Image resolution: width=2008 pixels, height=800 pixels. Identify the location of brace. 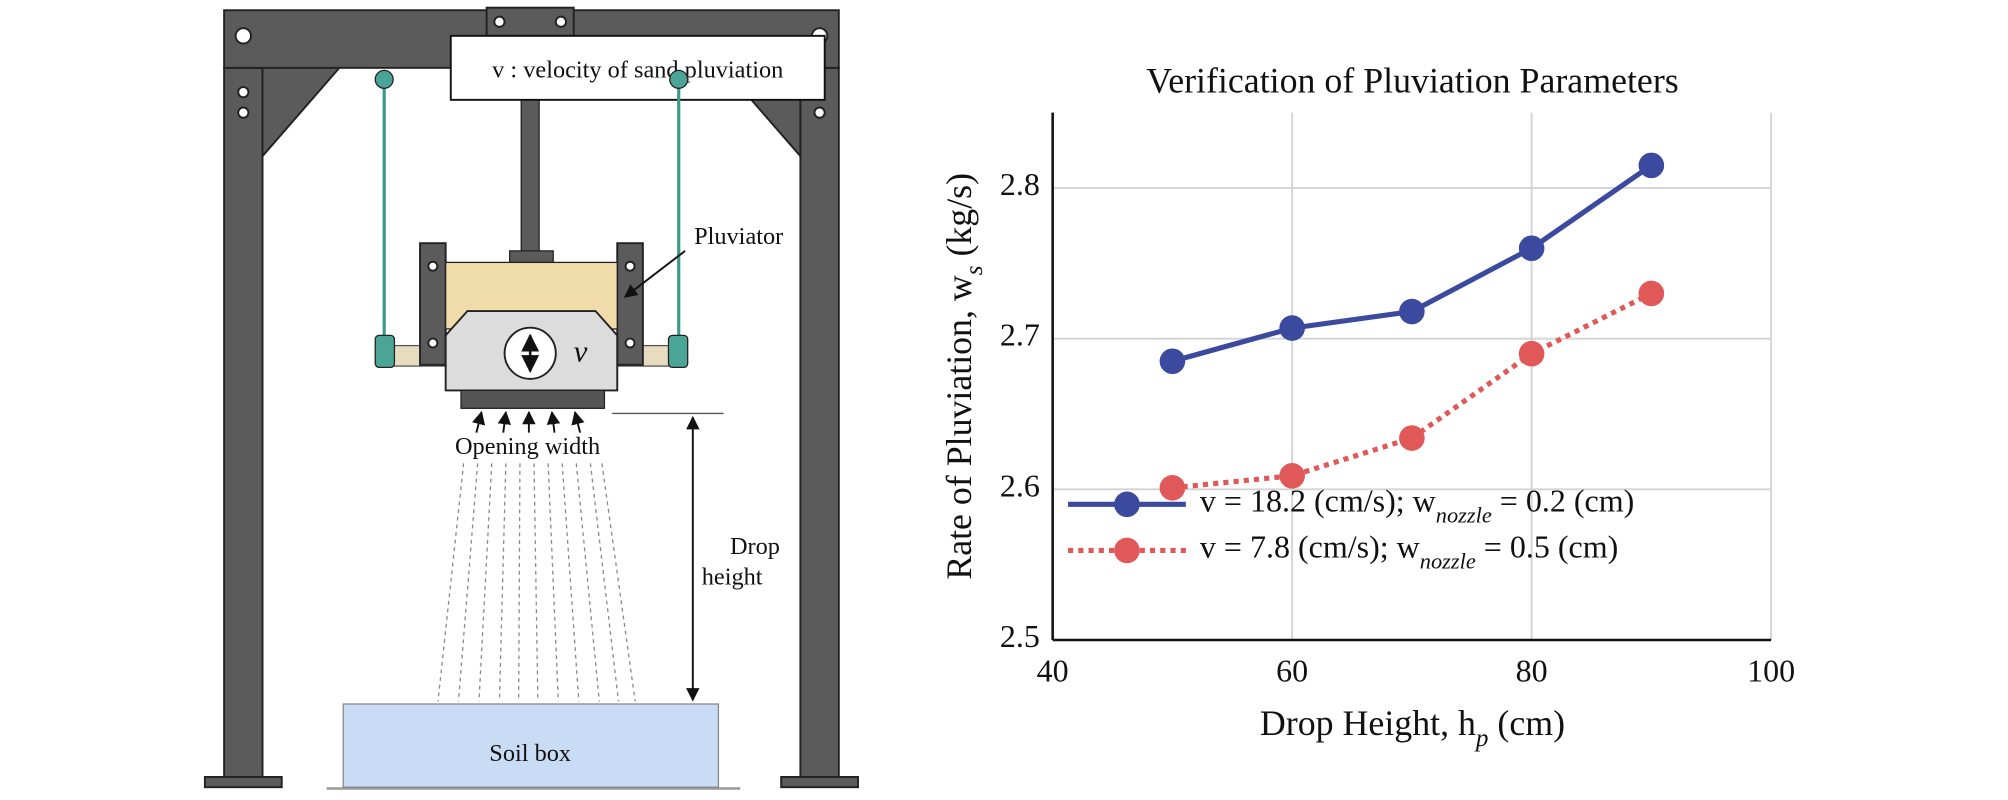
(301, 112).